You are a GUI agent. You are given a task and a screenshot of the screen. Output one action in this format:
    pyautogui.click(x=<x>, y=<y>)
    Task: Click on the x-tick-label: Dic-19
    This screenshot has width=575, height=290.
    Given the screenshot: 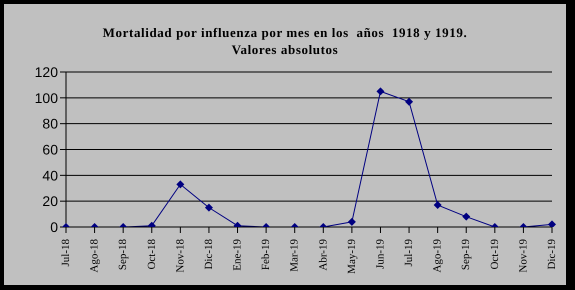 What is the action you would take?
    pyautogui.click(x=552, y=254)
    